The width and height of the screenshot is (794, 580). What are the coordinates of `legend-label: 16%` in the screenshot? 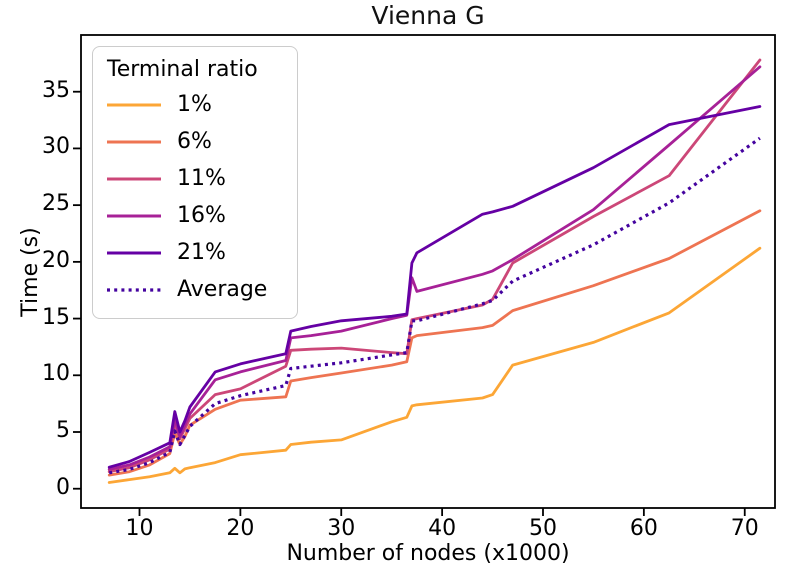 It's located at (201, 215).